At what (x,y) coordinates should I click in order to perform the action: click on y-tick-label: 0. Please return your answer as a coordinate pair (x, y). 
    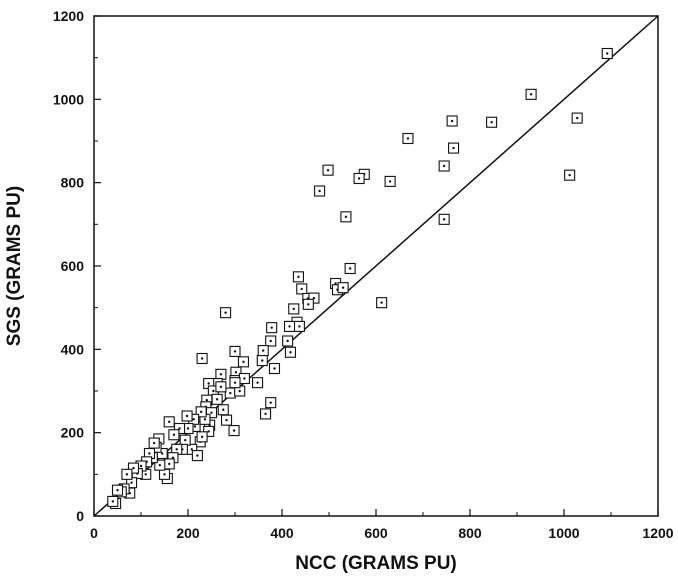
    Looking at the image, I should click on (80, 516).